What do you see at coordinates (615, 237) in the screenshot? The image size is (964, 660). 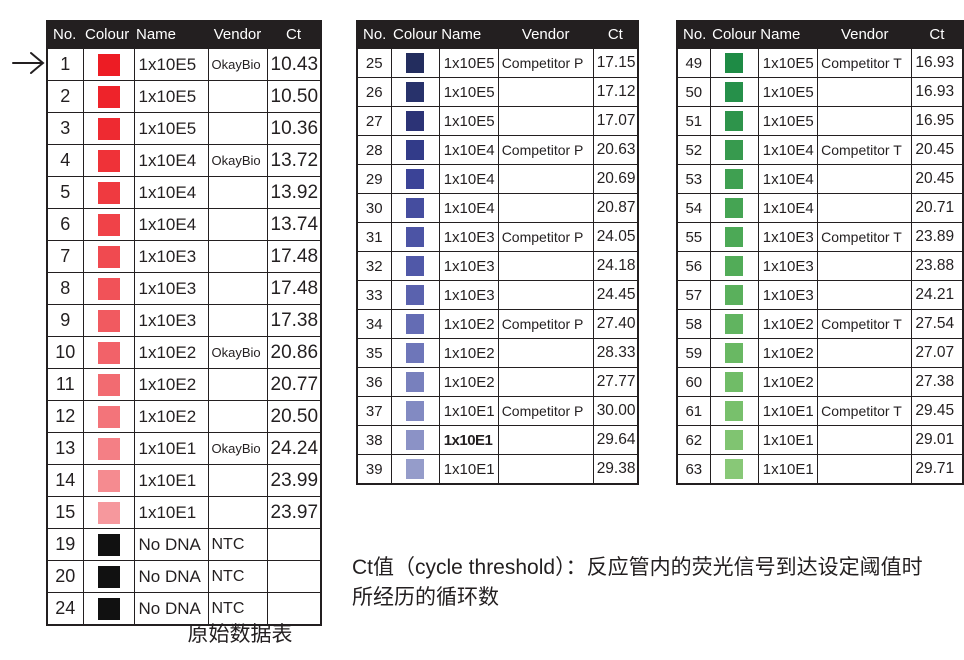 I see `cell-ct: 24.05` at bounding box center [615, 237].